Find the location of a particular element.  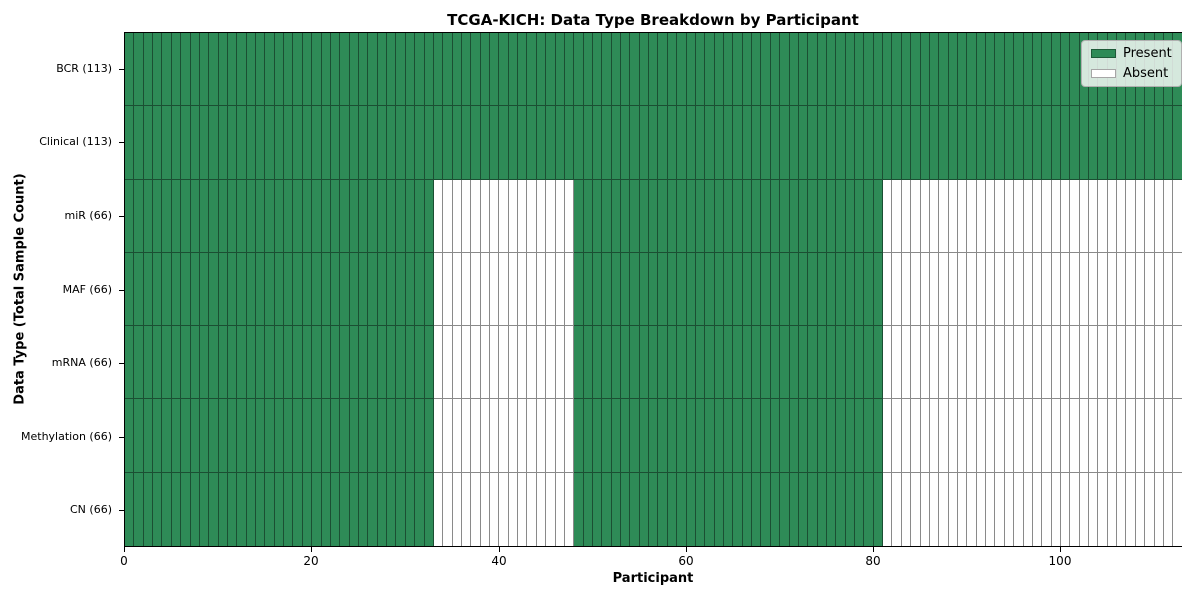

y-tick-label-methylation: Methylation (66) is located at coordinates (66, 436).